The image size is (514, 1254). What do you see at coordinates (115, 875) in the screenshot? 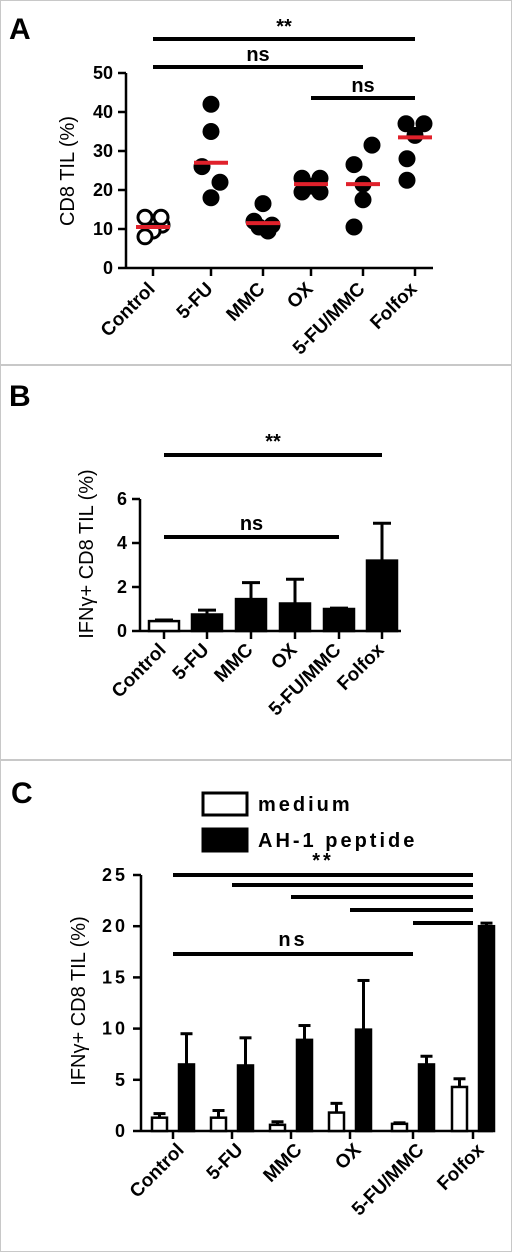
I see `y-tick-label: 25` at bounding box center [115, 875].